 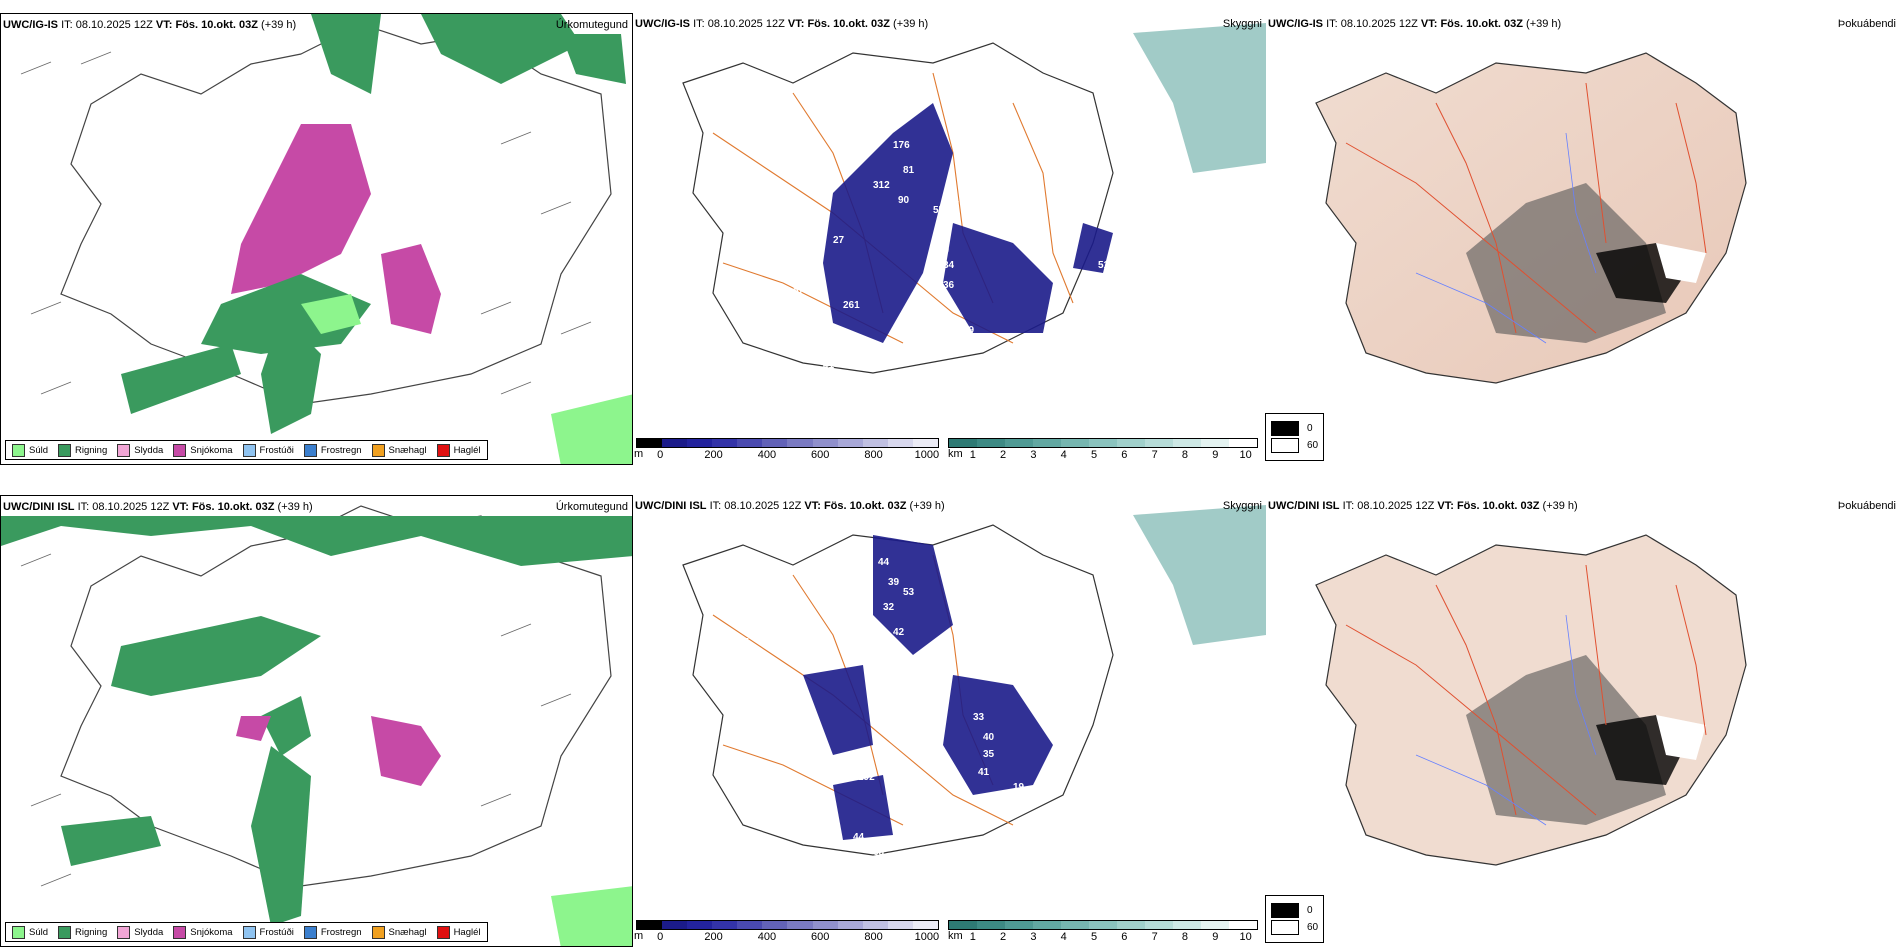 I want to click on cloud-base-value: 36, so click(x=949, y=285).